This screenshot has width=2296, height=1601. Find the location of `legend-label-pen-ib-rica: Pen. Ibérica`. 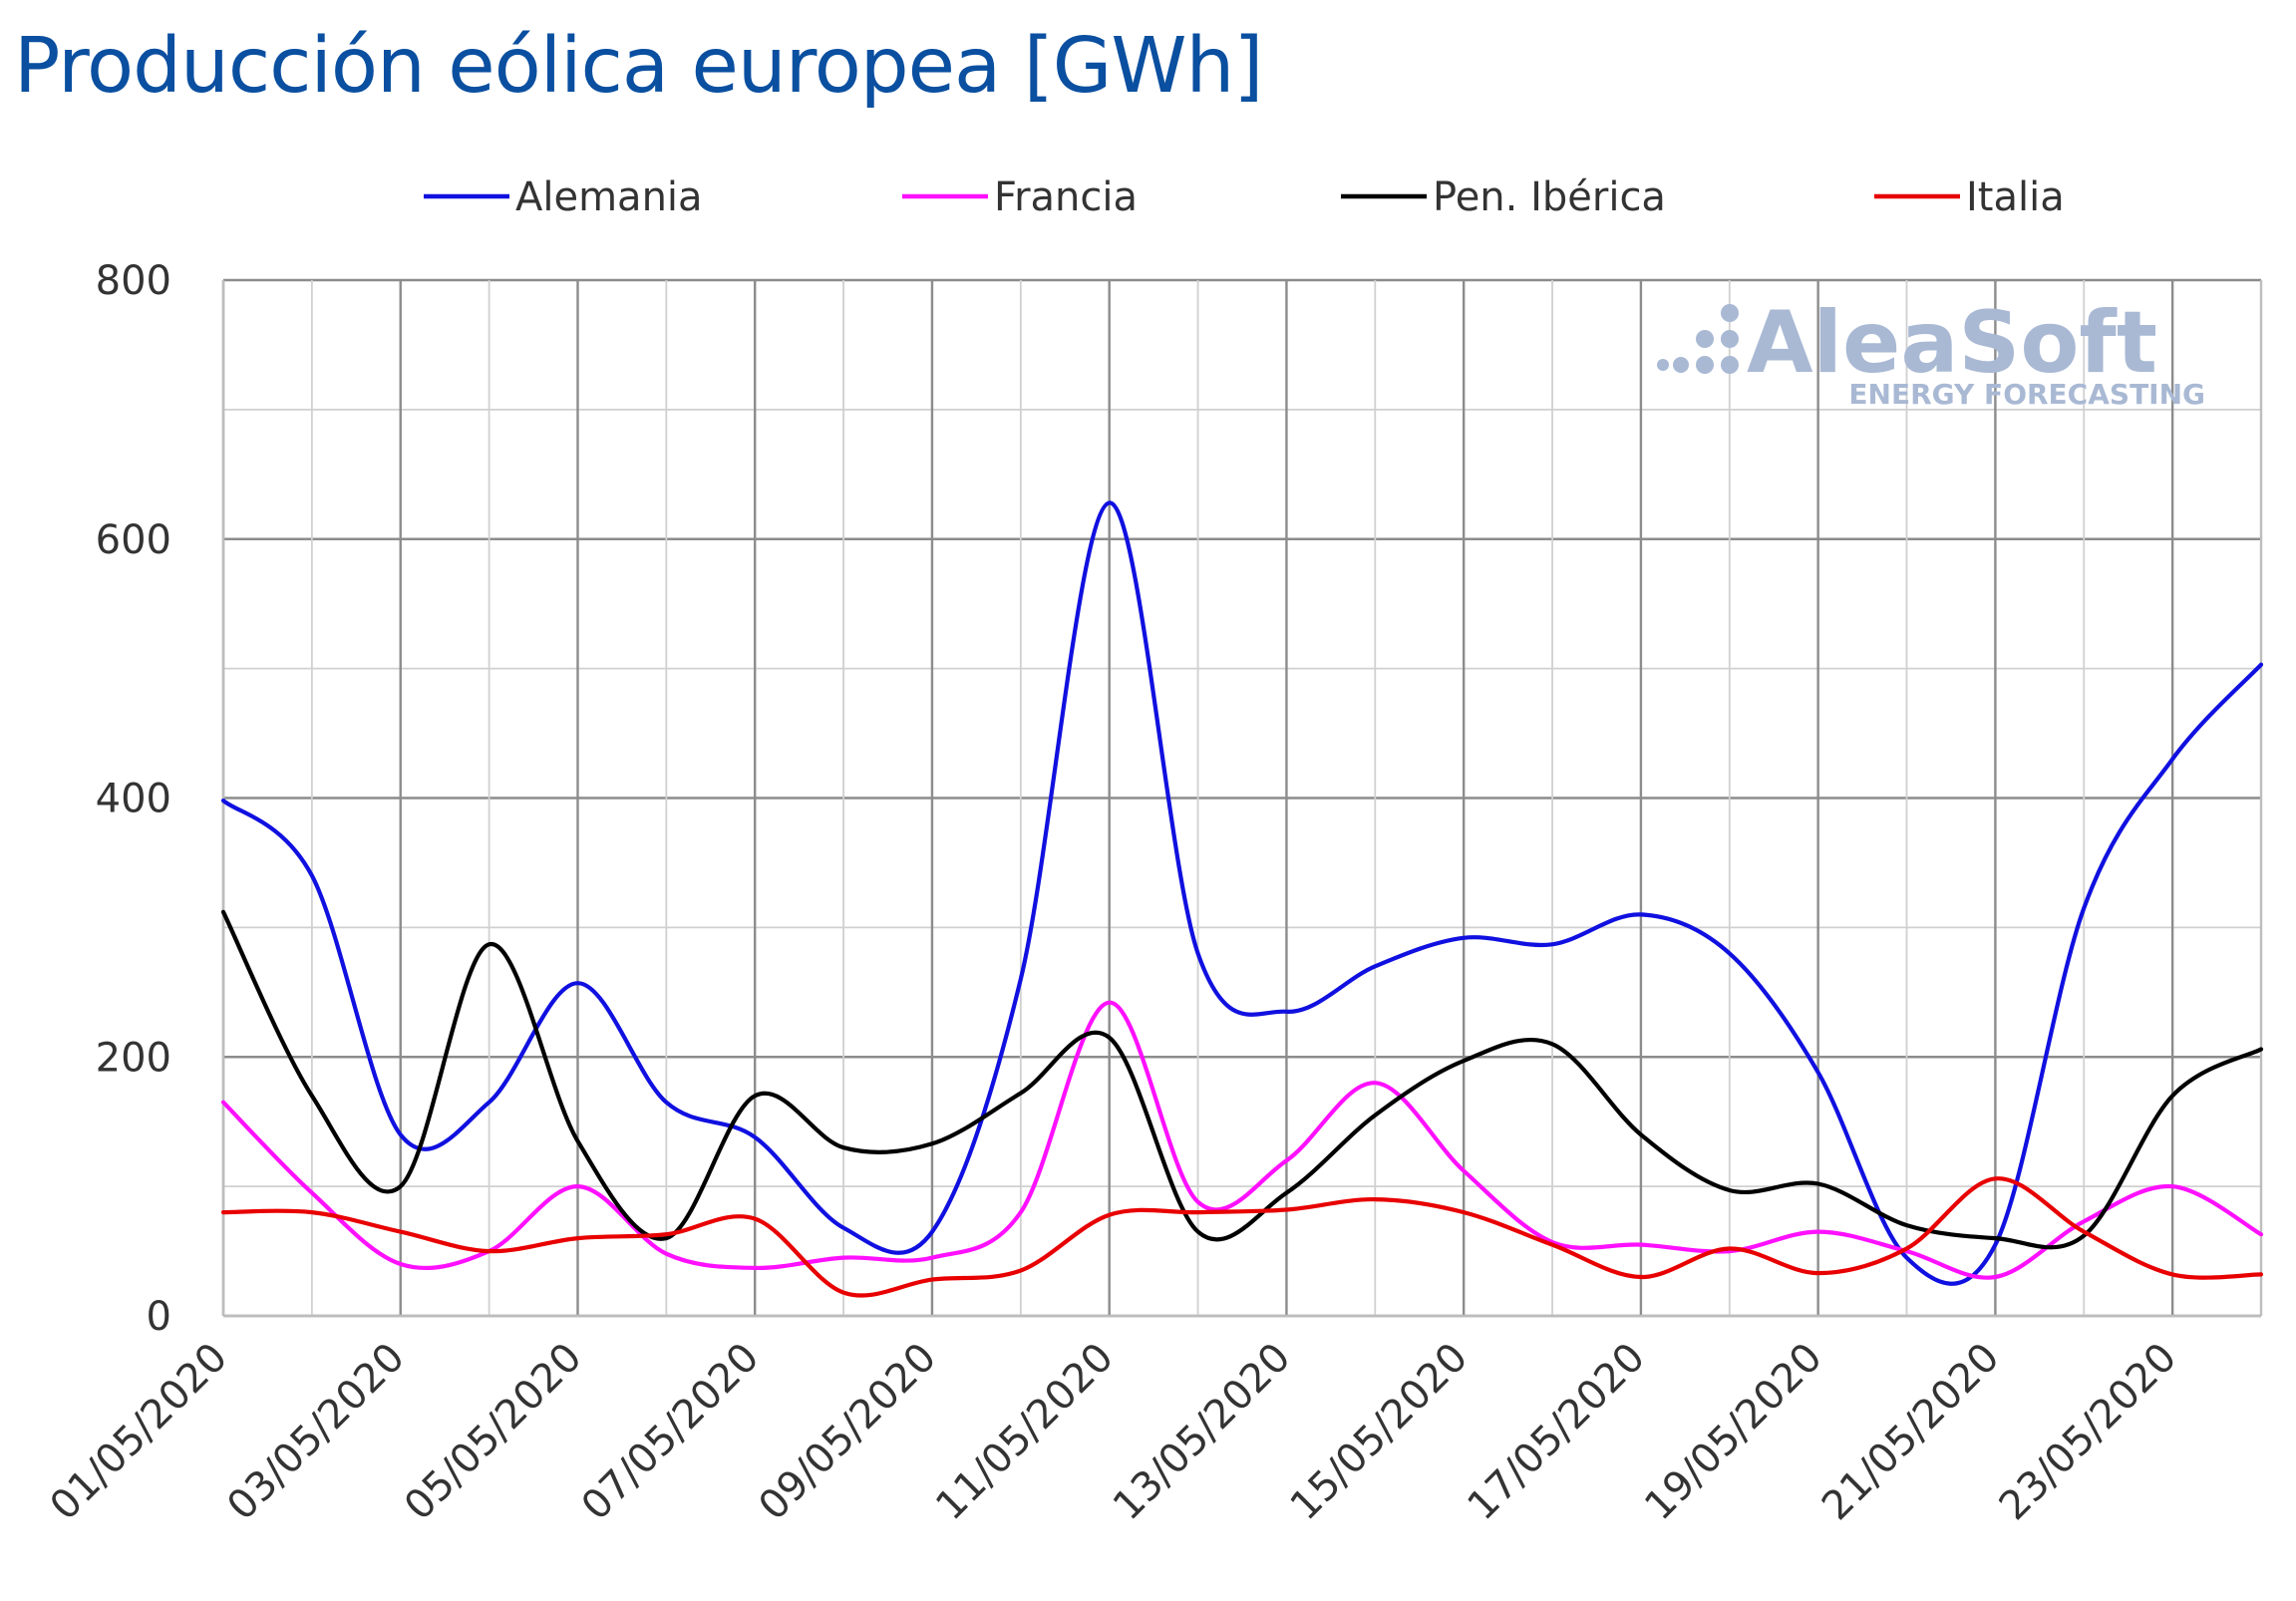

legend-label-pen-ib-rica: Pen. Ibérica is located at coordinates (1549, 197).